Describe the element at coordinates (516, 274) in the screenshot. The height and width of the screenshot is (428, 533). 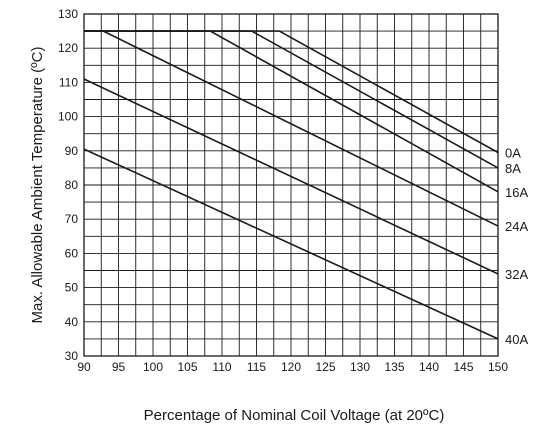
I see `series-label-32a: 32A` at that location.